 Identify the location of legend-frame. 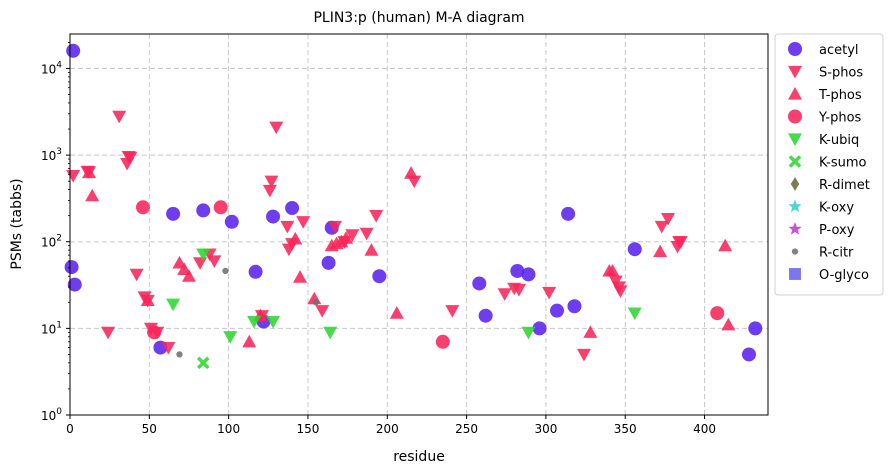
(829, 164).